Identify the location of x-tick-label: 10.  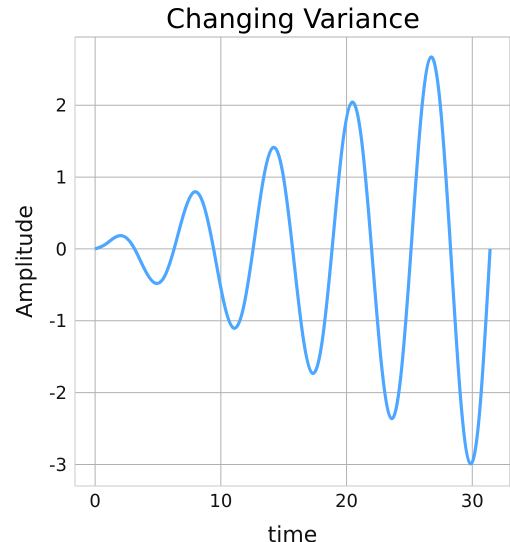
(220, 501).